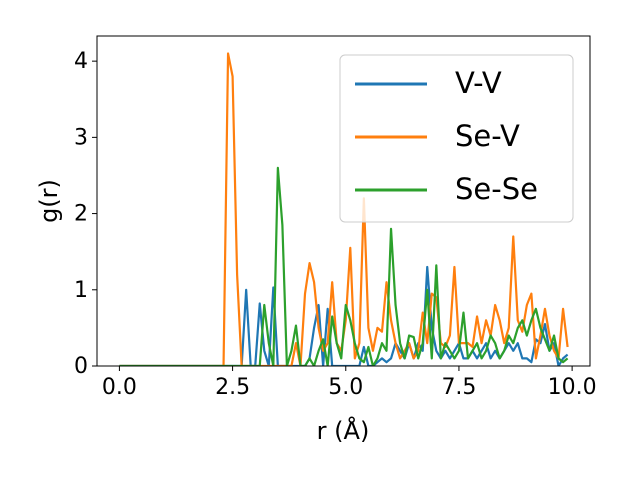 The height and width of the screenshot is (484, 640). I want to click on x-tick-label: 0.0, so click(119, 387).